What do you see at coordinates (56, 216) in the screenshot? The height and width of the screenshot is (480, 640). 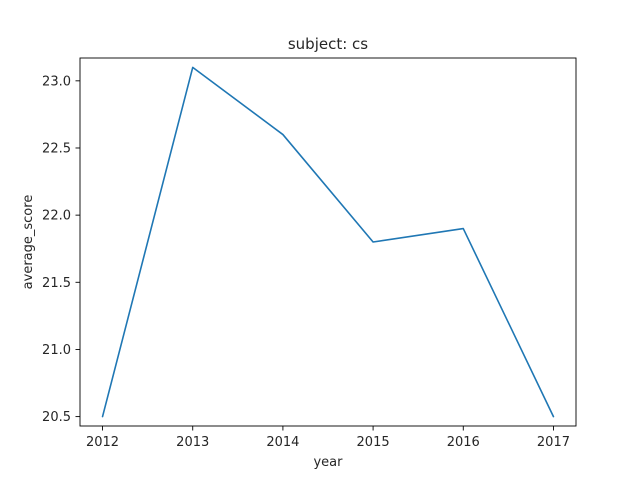 I see `y-tick-label: 22.0` at bounding box center [56, 216].